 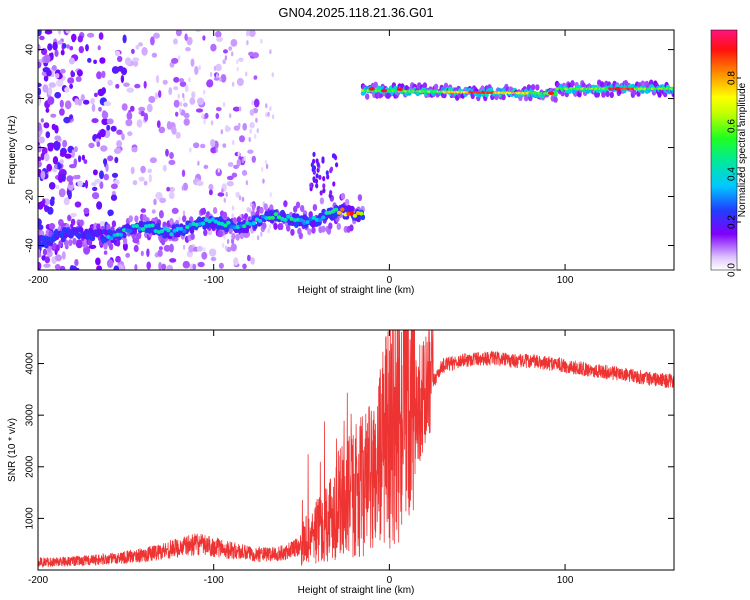 I want to click on y-tick-label: 40, so click(x=30, y=50).